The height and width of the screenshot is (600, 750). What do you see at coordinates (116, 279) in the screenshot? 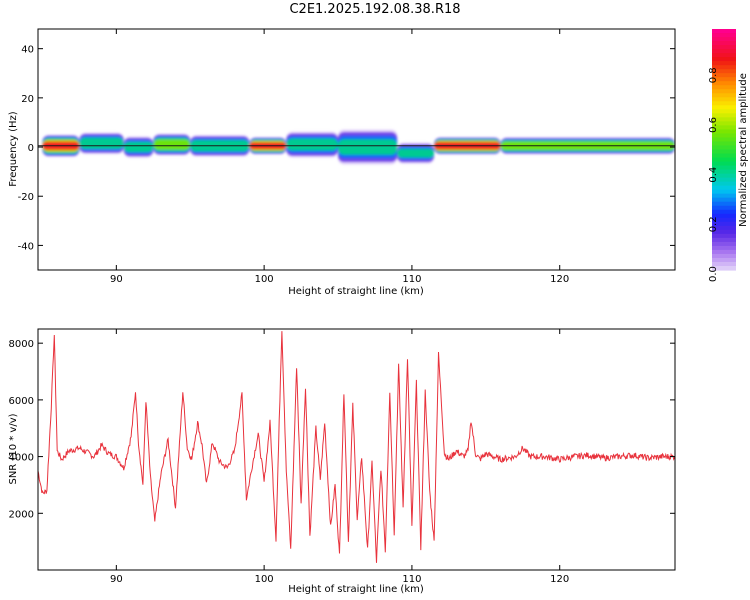
I see `spectrogram-x-tick-label: 90` at bounding box center [116, 279].